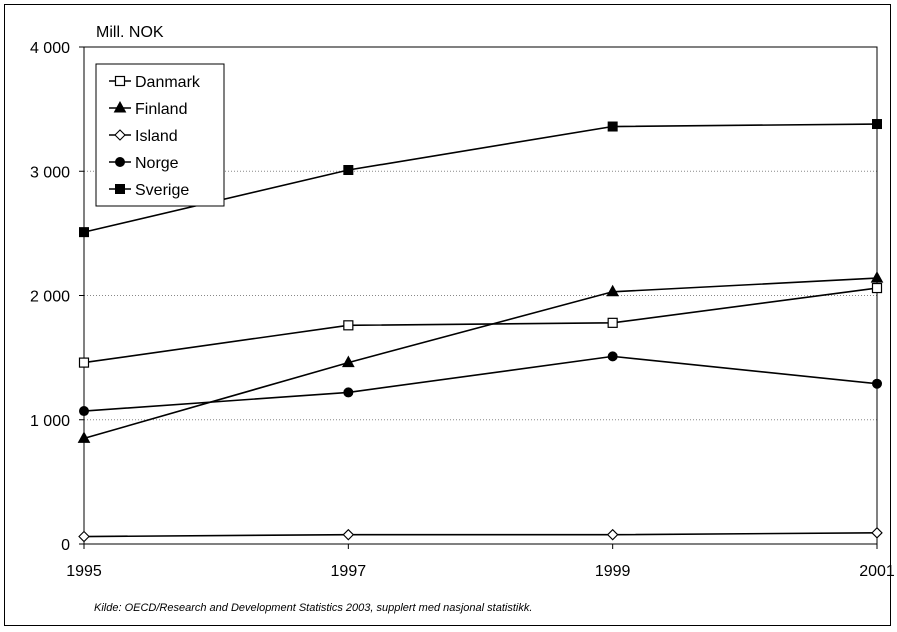 This screenshot has width=897, height=632. What do you see at coordinates (157, 163) in the screenshot?
I see `legend-label: Norge` at bounding box center [157, 163].